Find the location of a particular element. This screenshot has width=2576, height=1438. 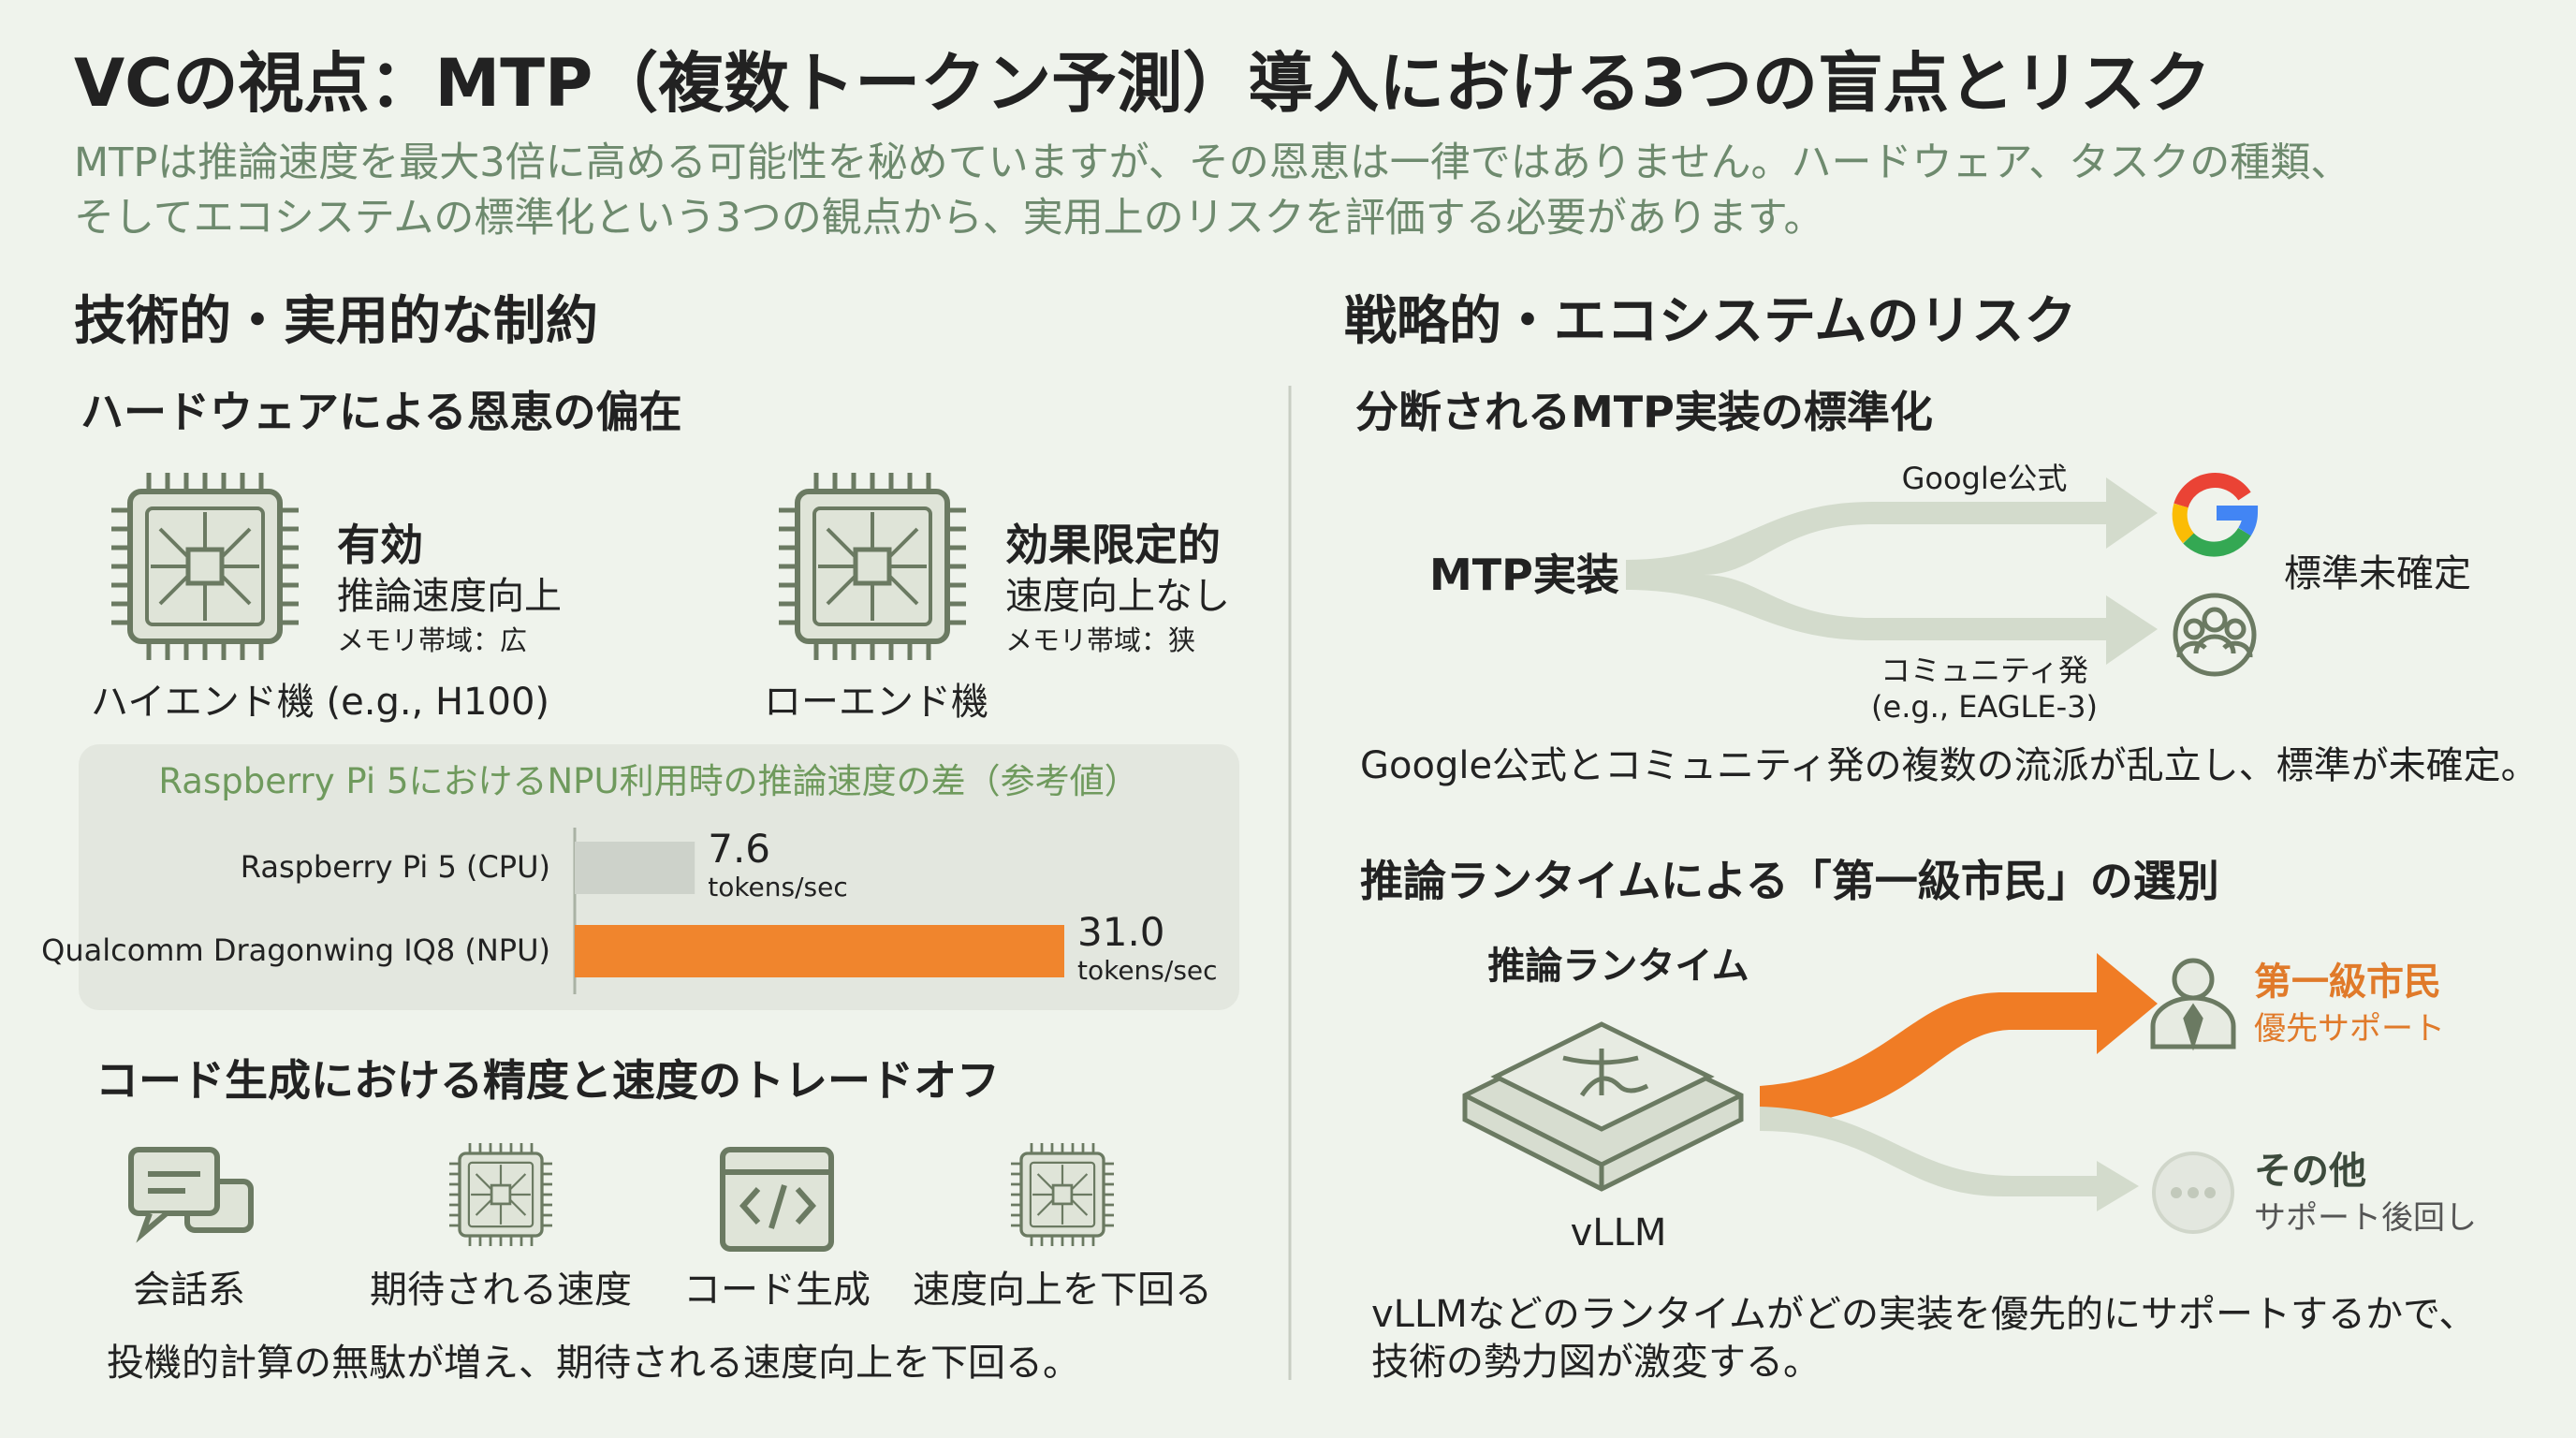

person-icon is located at coordinates (2193, 1004).